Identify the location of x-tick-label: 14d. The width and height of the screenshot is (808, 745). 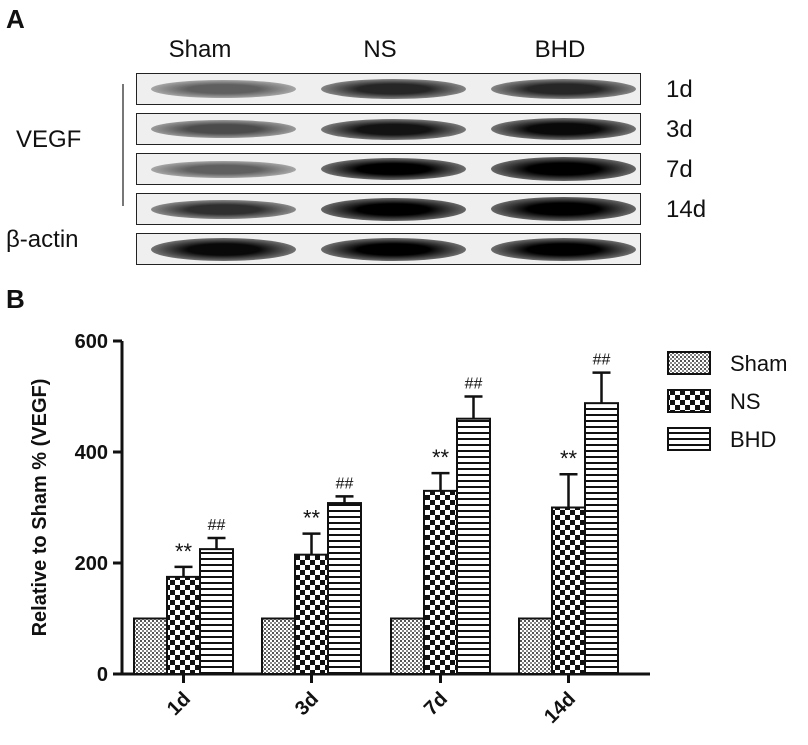
(560, 708).